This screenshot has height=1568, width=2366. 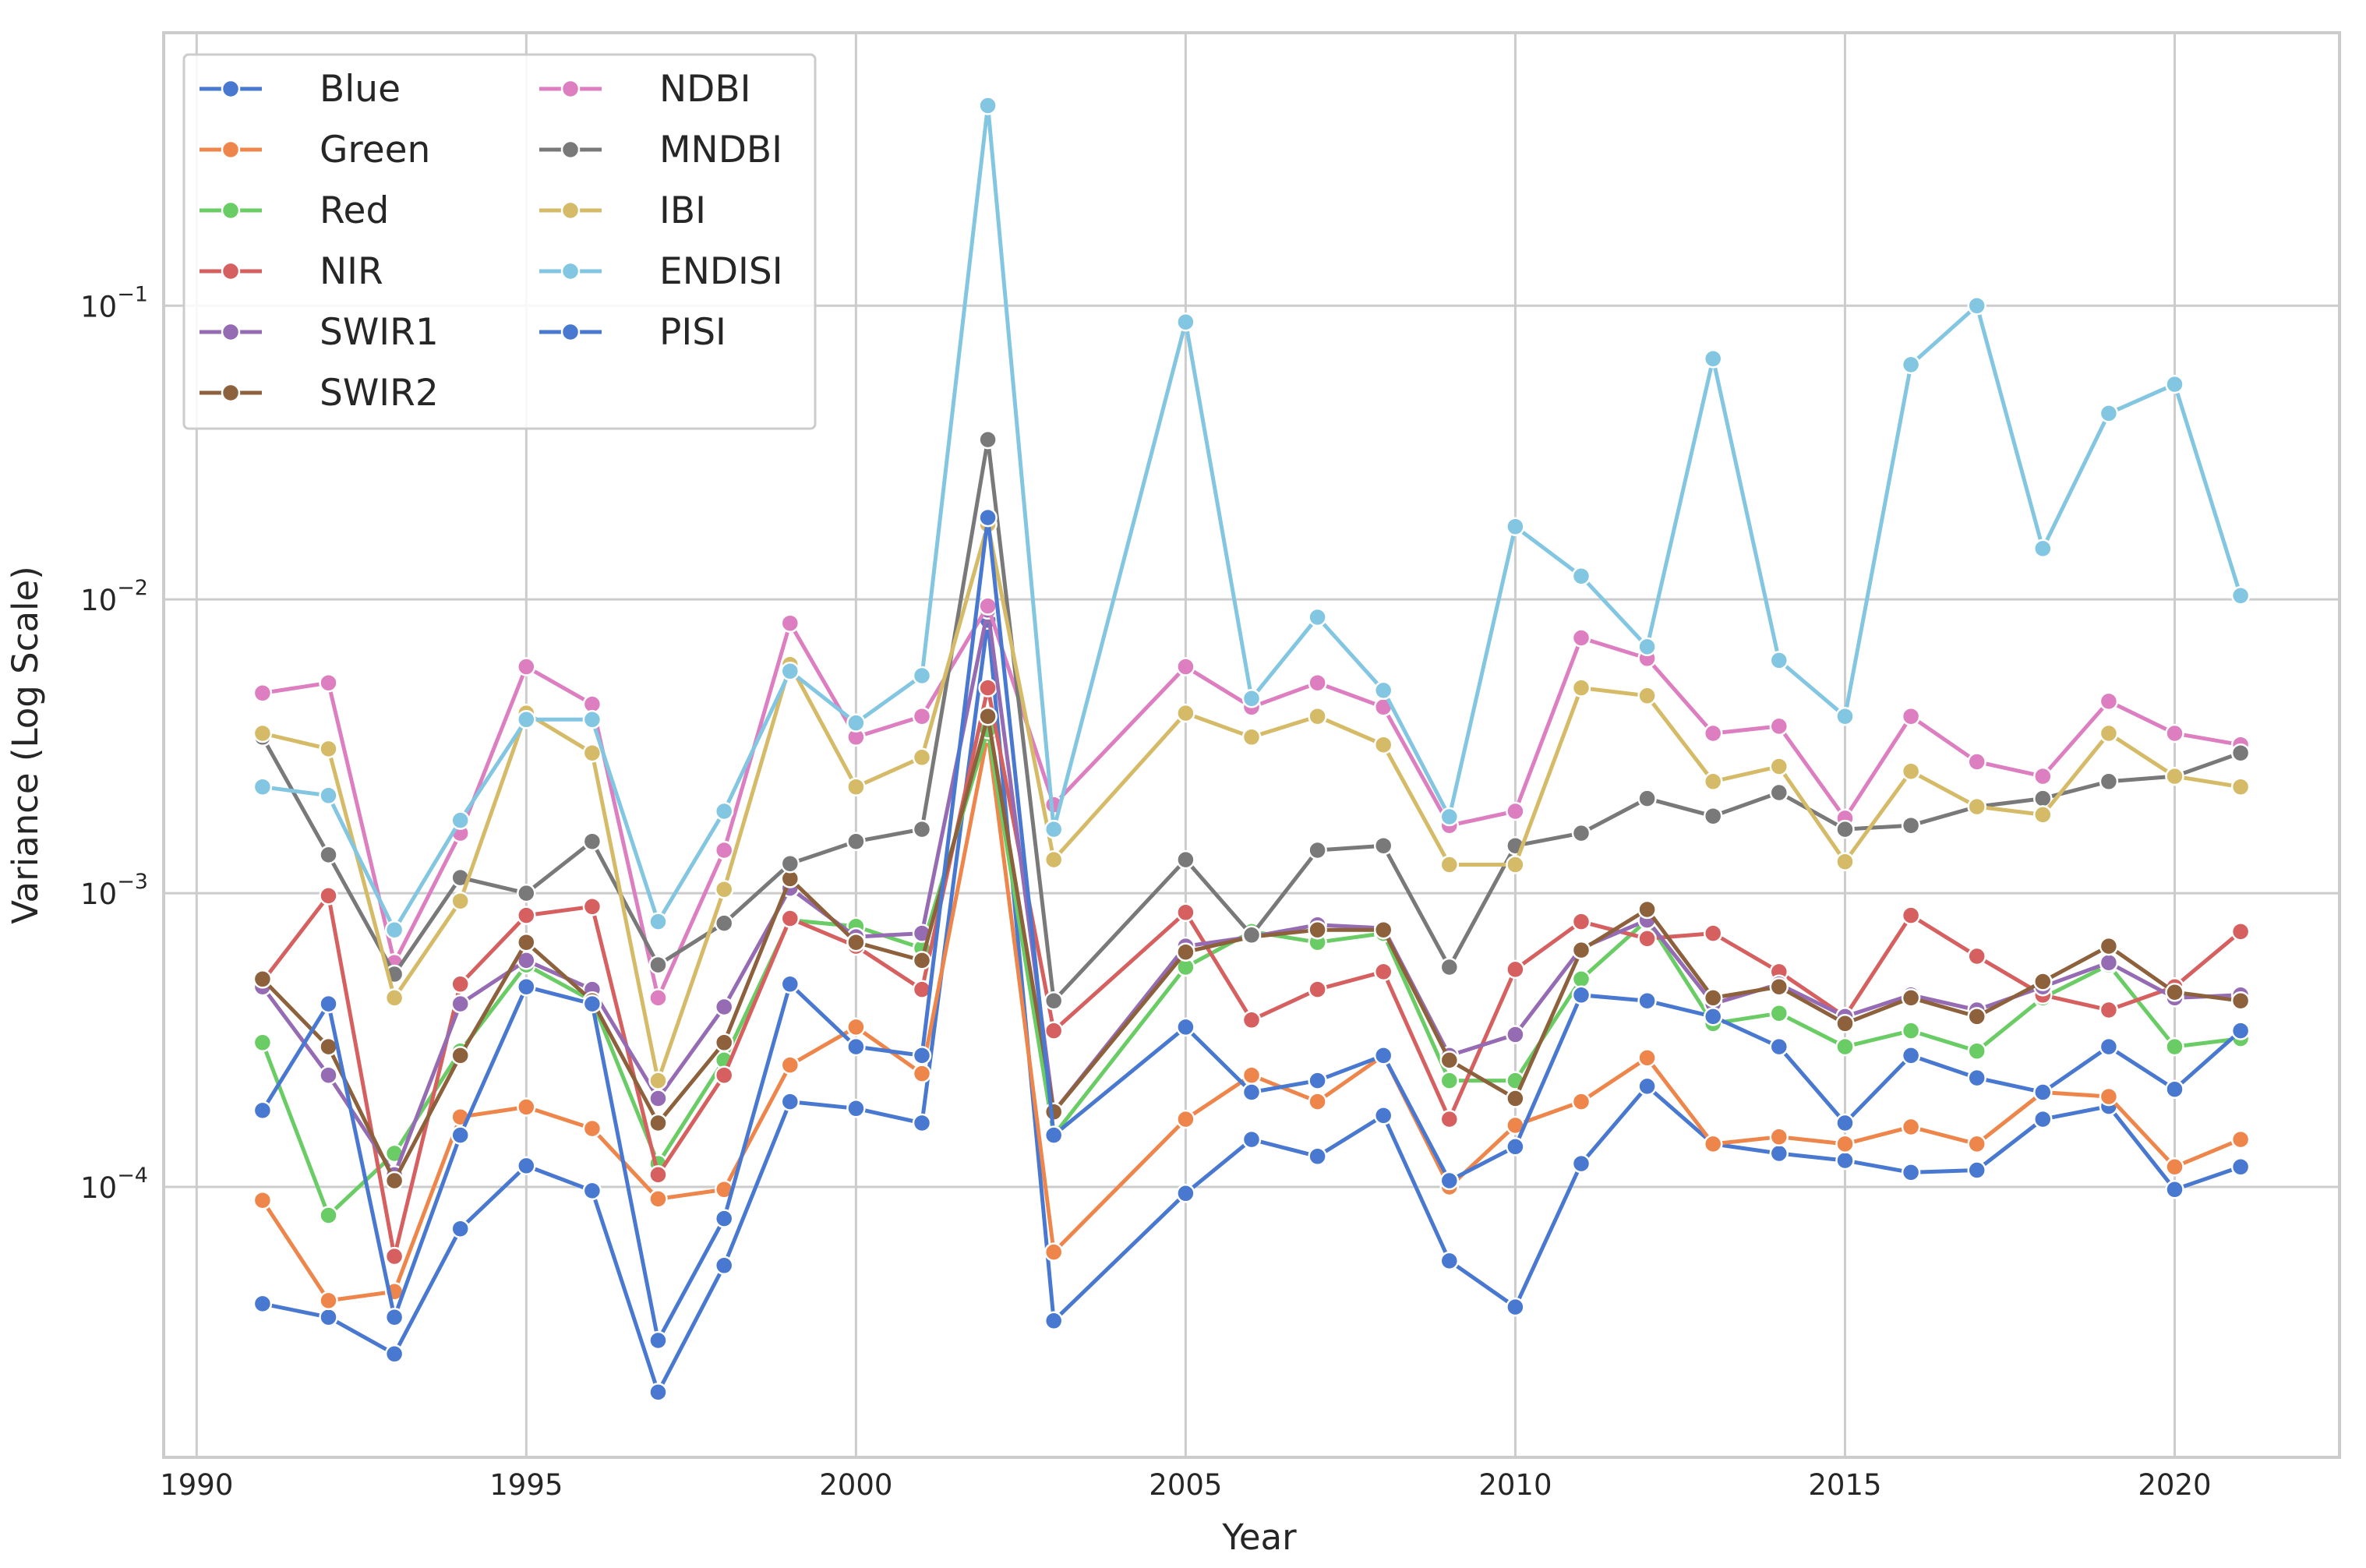 What do you see at coordinates (328, 1075) in the screenshot?
I see `point-swir1-1992` at bounding box center [328, 1075].